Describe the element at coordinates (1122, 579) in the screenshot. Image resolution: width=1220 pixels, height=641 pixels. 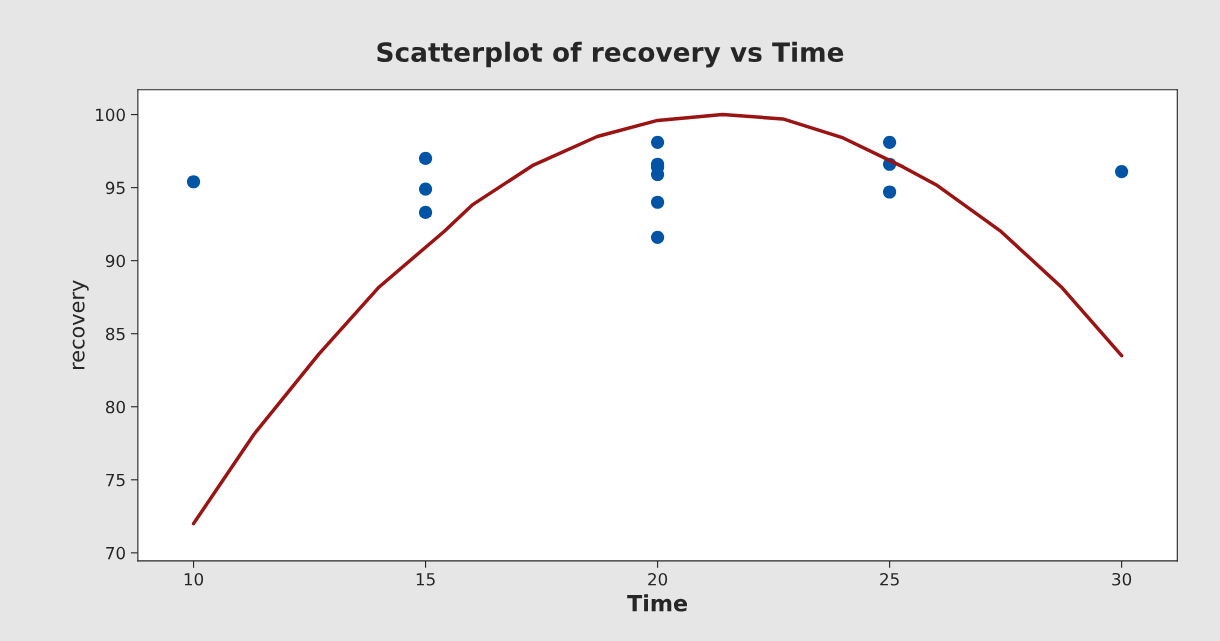
I see `x-tick-label: 30` at that location.